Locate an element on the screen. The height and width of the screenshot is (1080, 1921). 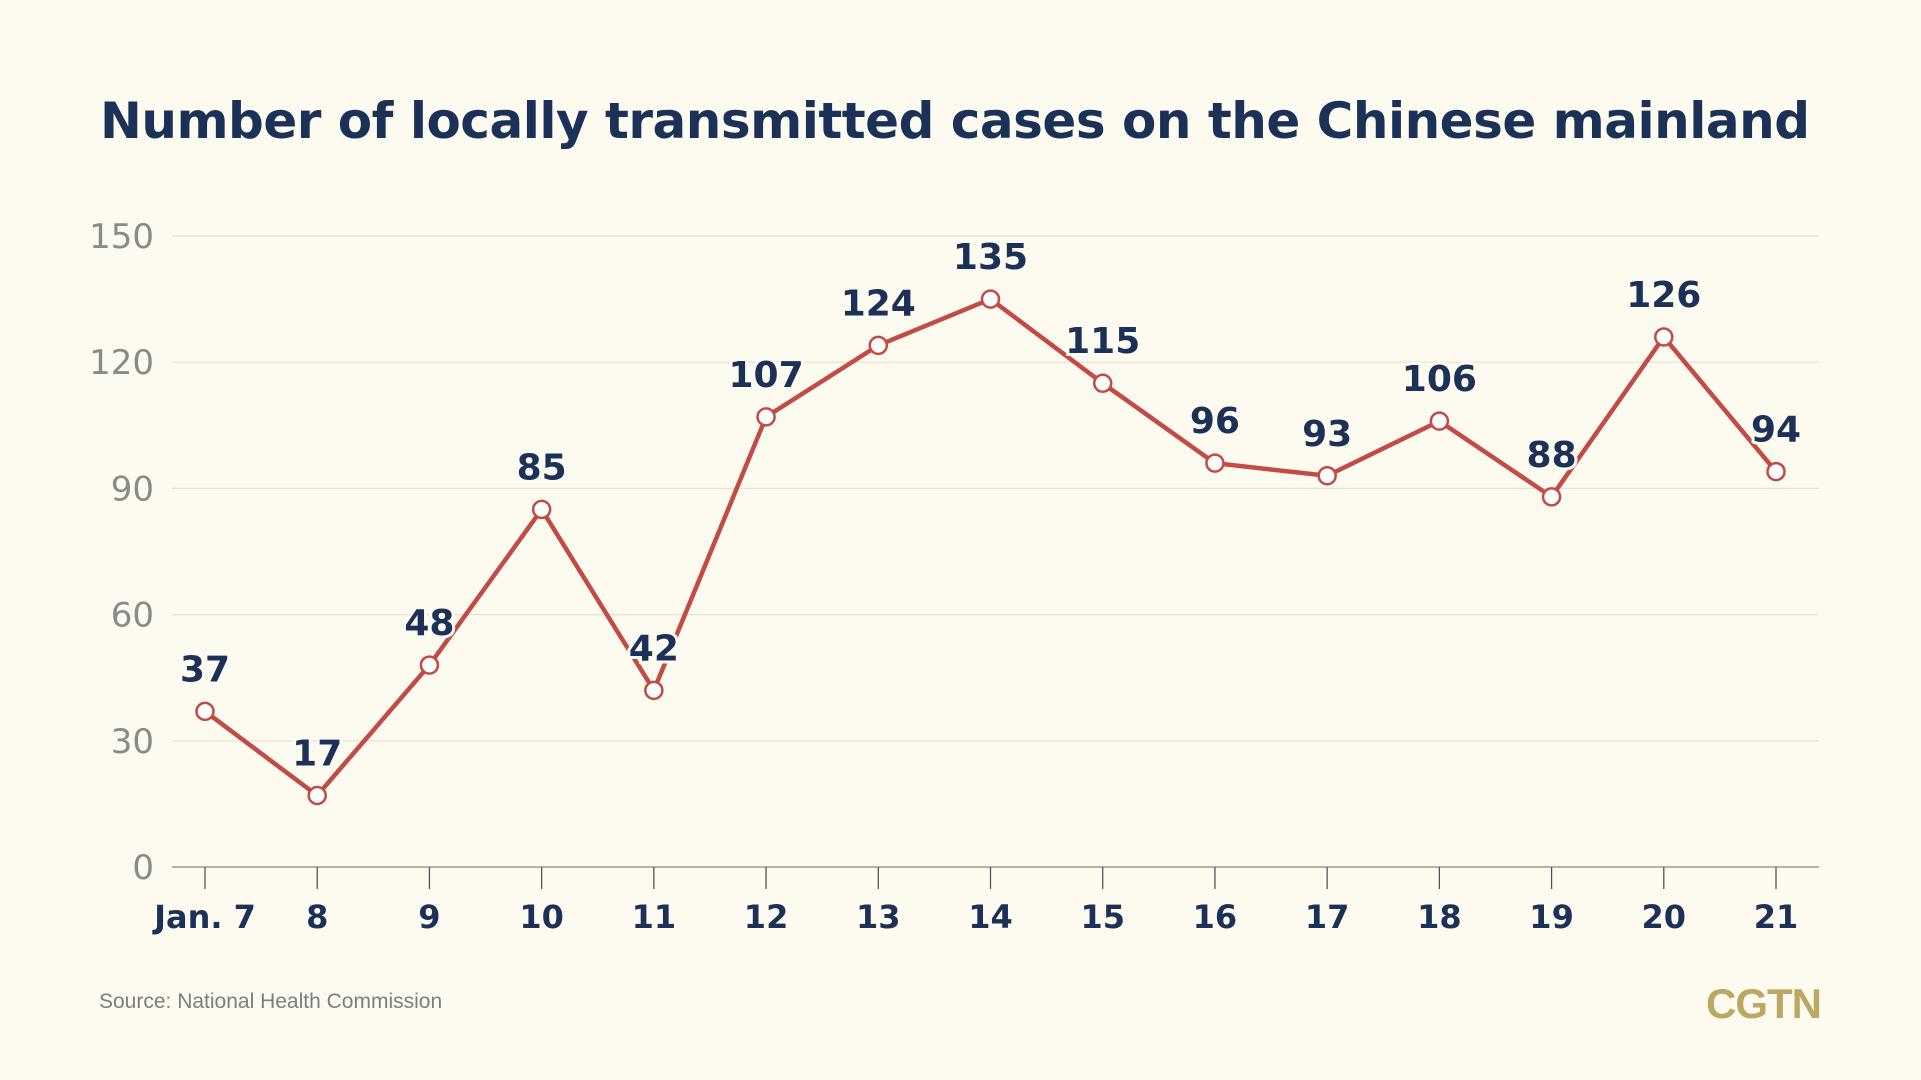
data-label: 135 is located at coordinates (990, 257).